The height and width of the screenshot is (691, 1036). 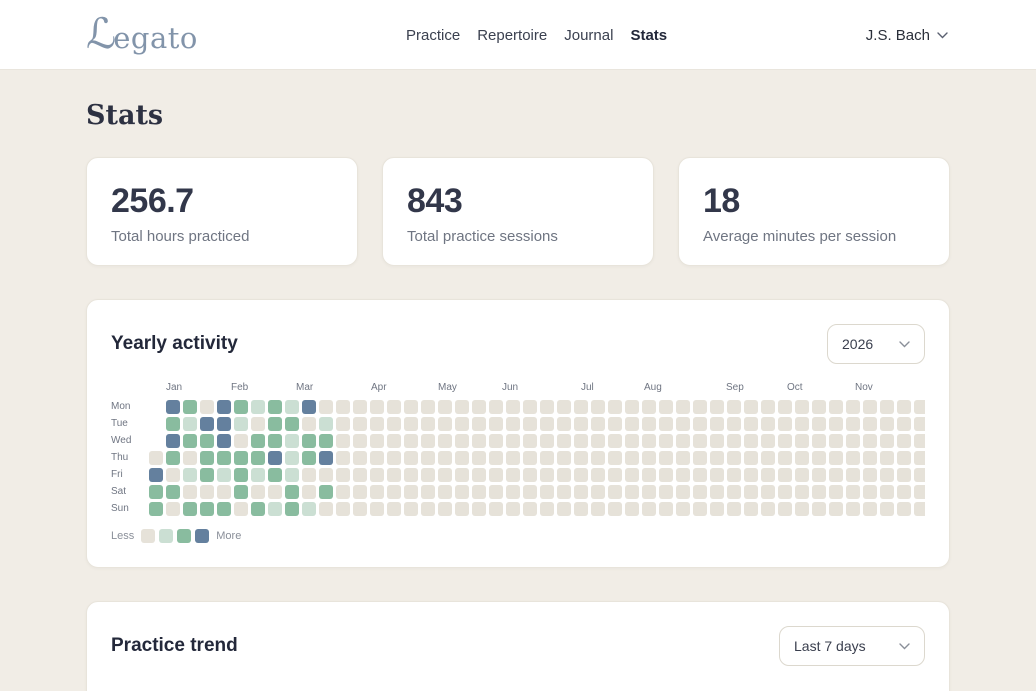 I want to click on user-menu: J.S. Bach, so click(x=907, y=35).